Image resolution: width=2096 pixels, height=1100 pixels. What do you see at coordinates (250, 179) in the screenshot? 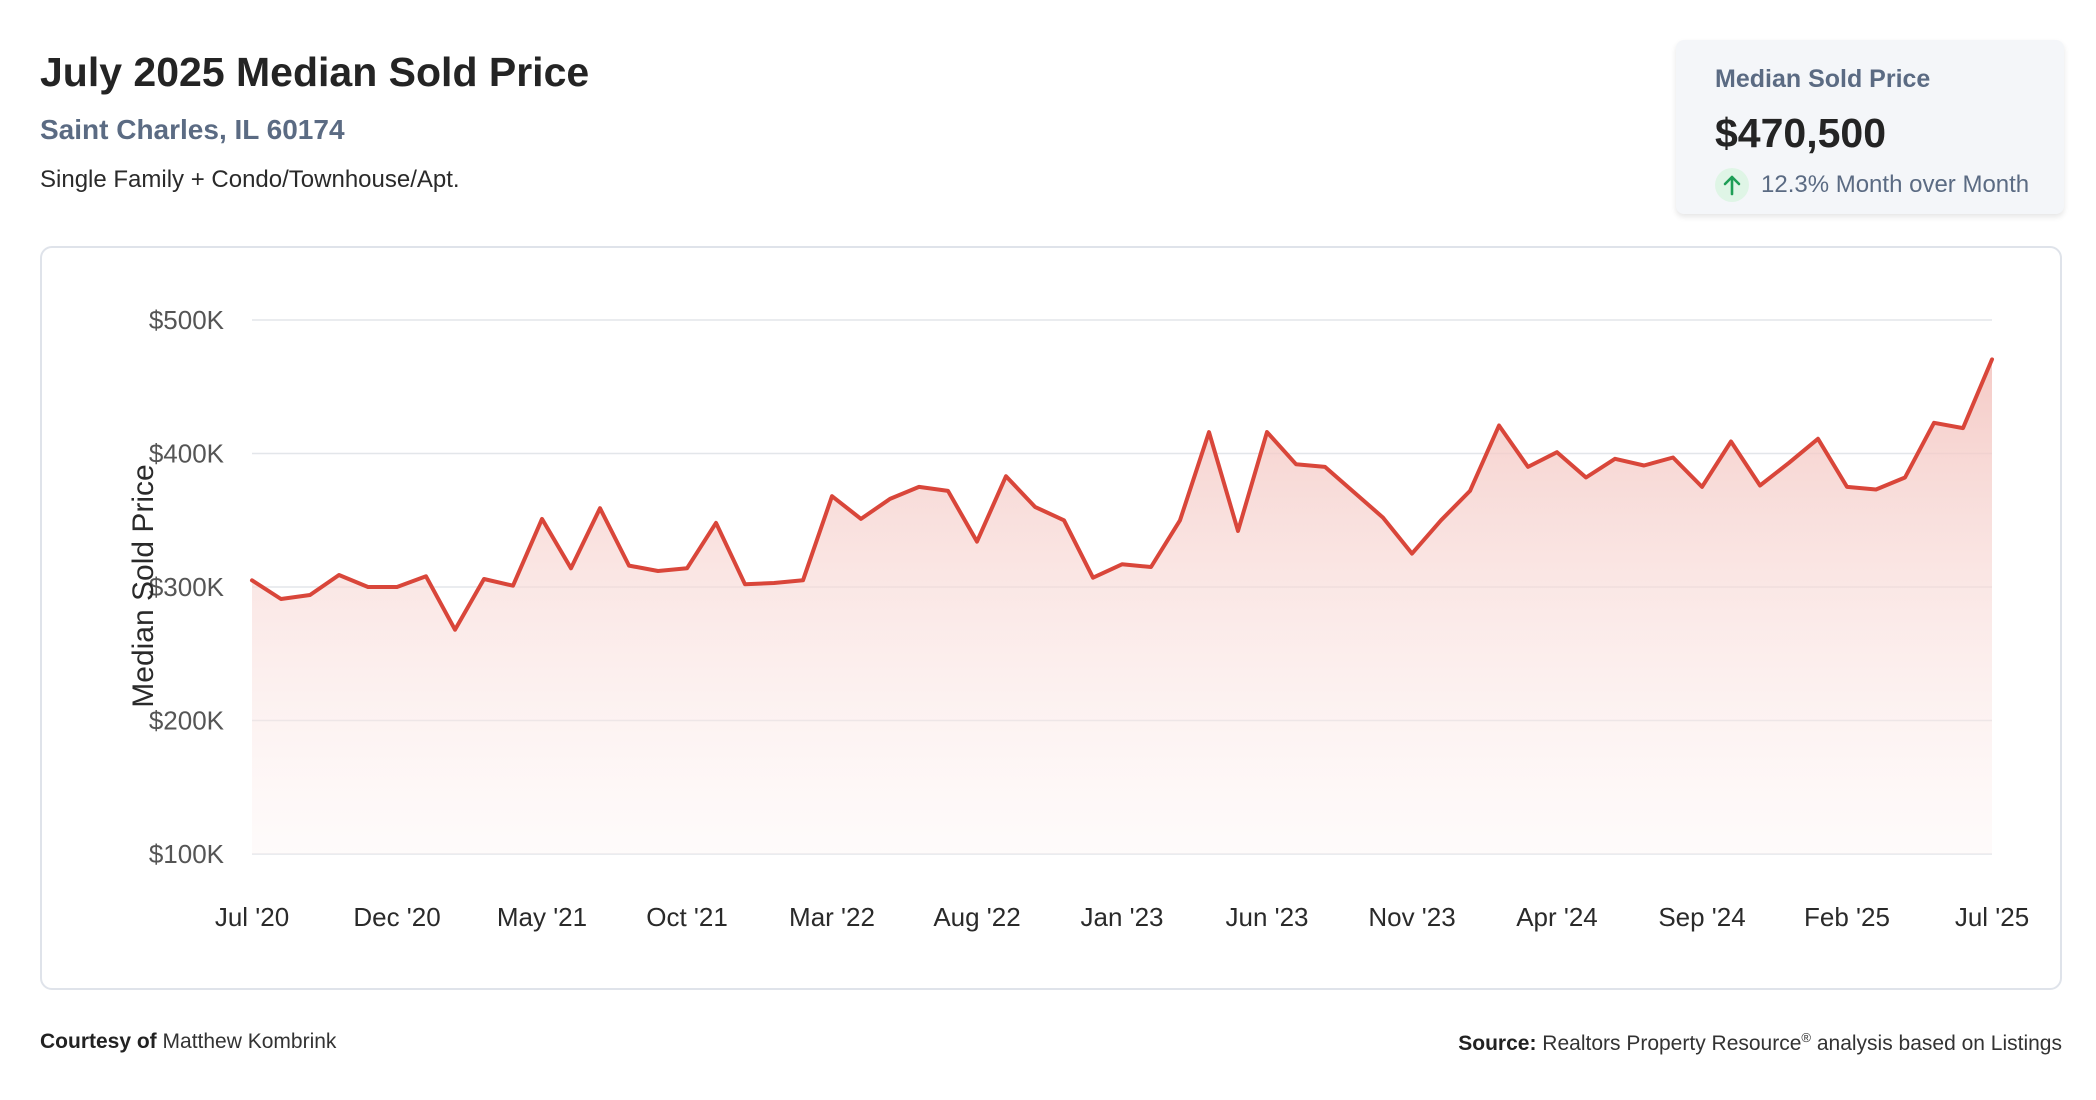
I see `property-type-label: Single Family + Condo/Townhouse/Apt.` at bounding box center [250, 179].